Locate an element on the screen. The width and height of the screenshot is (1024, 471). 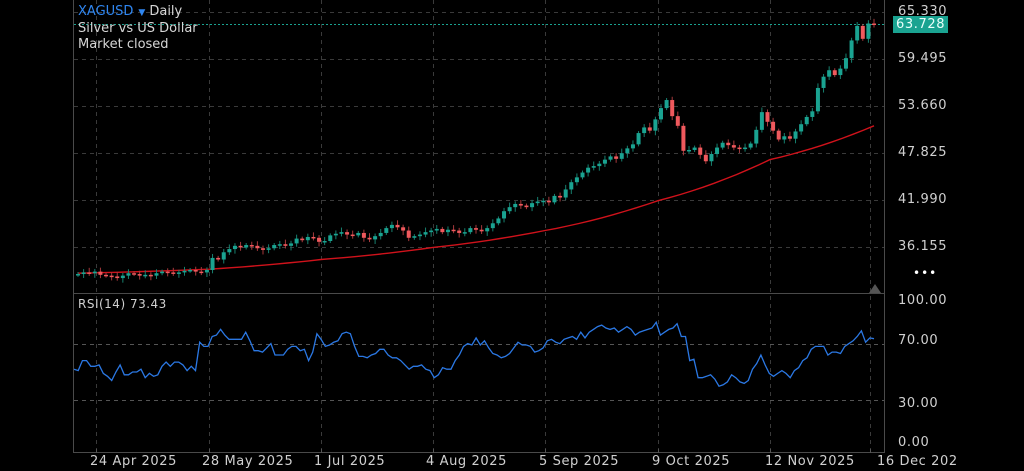
caret-down-icon: ▼ is located at coordinates (142, 13).